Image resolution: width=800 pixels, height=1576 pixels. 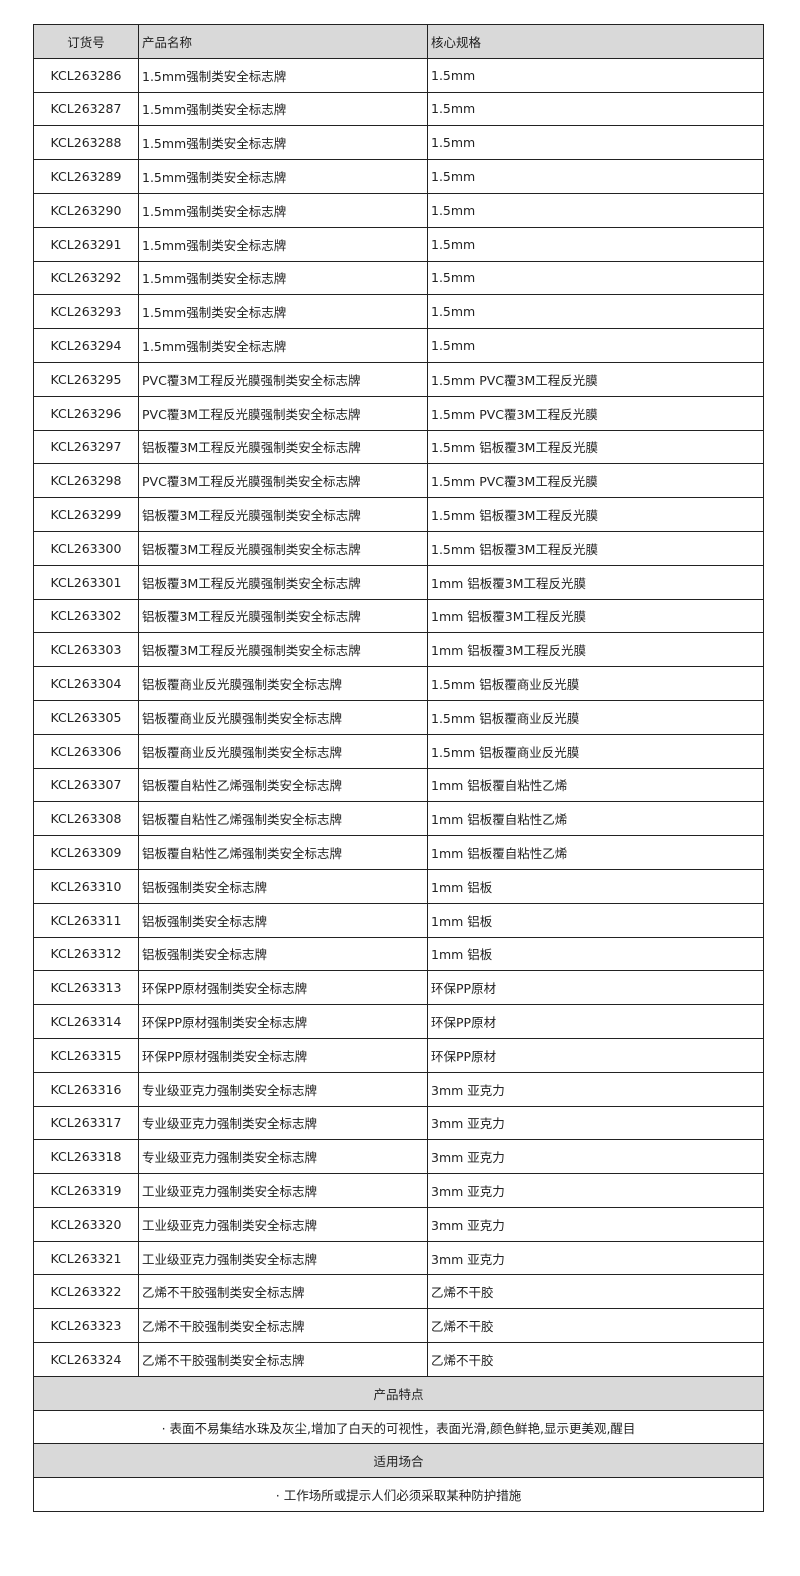 I want to click on table-row: KCL263321 工业级亚克力强制类安全标志牌 3mm 亚克力, so click(x=398, y=1258).